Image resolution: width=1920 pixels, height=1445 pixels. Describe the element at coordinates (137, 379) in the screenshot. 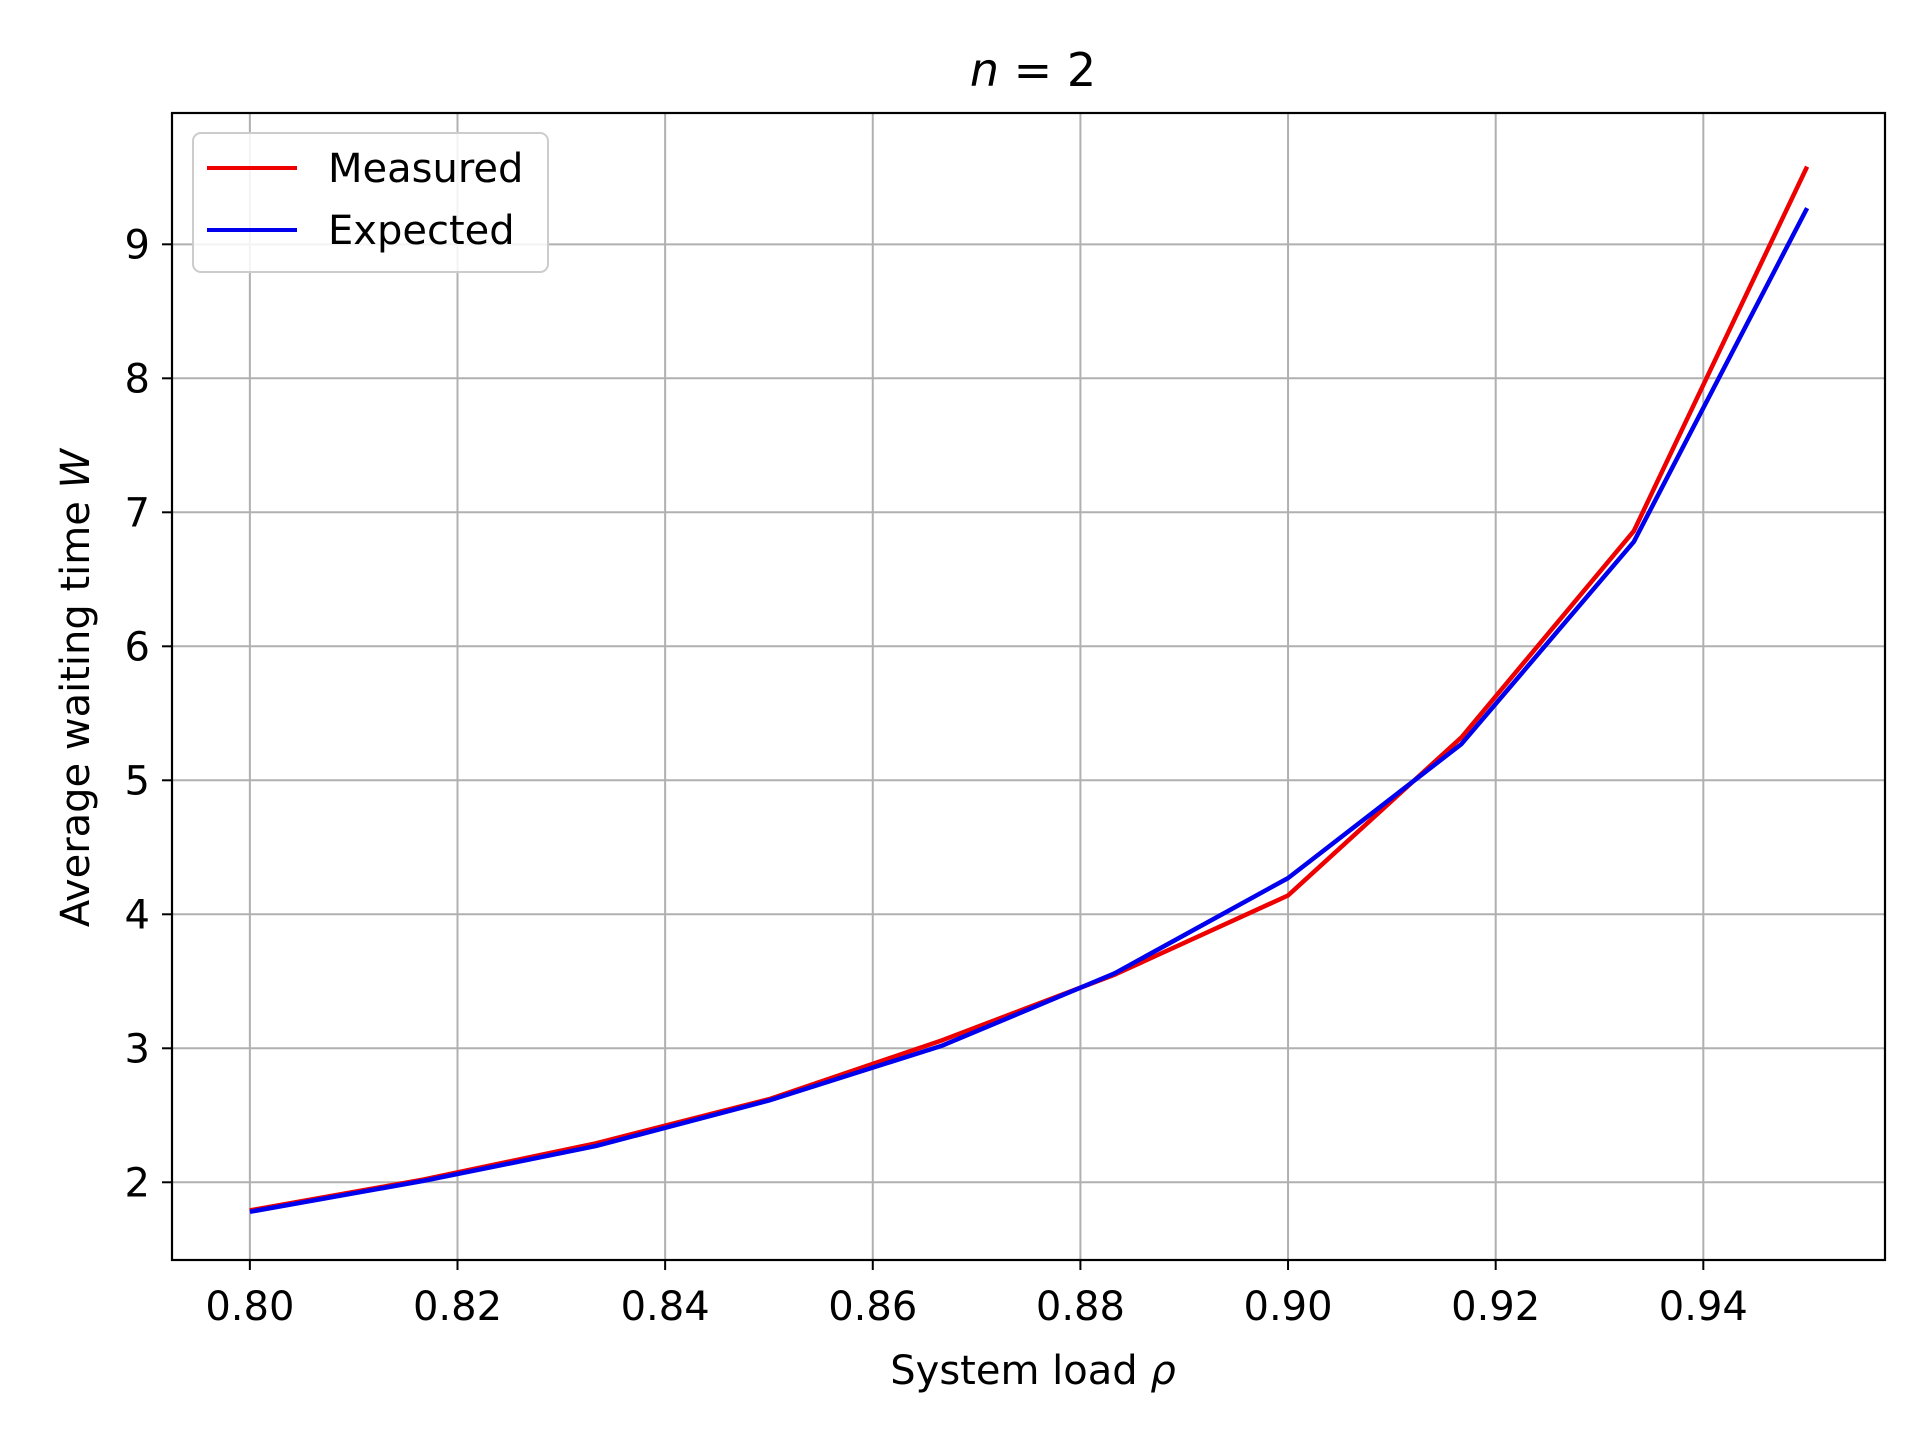

I see `y-tick-label: 8` at that location.